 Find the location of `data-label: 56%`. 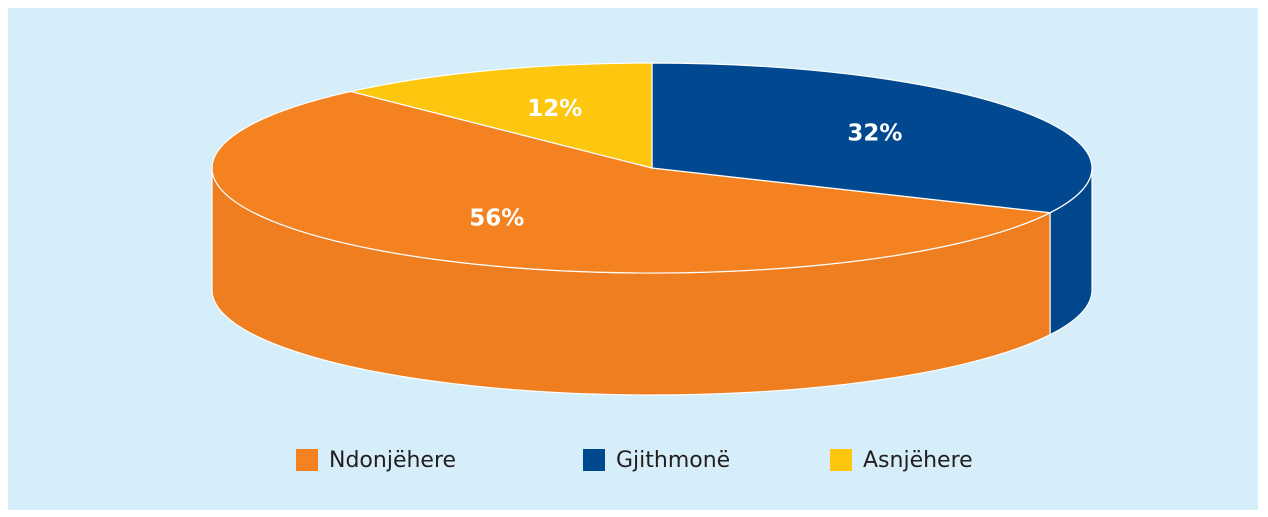

data-label: 56% is located at coordinates (496, 218).